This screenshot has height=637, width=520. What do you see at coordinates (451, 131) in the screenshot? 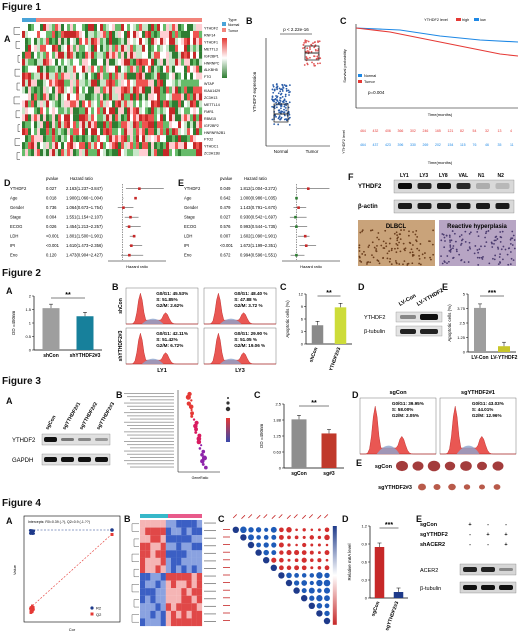
I see `risk-table-high: 121` at bounding box center [451, 131].